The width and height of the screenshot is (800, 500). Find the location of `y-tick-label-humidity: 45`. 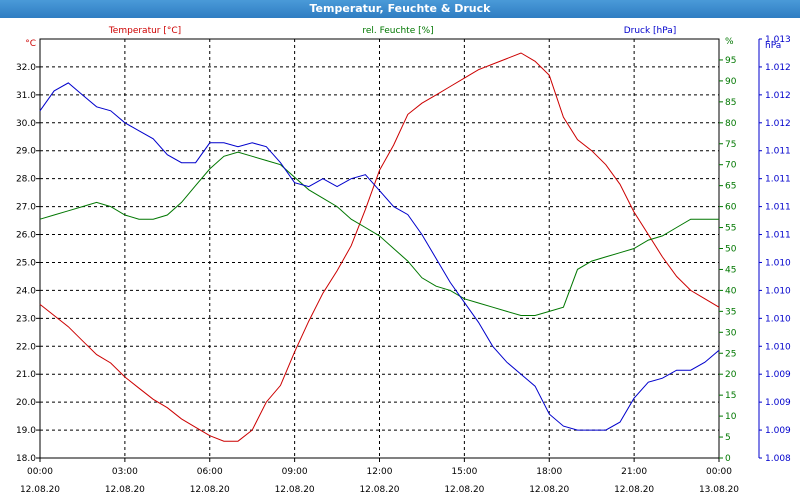

y-tick-label-humidity: 45 is located at coordinates (730, 270).